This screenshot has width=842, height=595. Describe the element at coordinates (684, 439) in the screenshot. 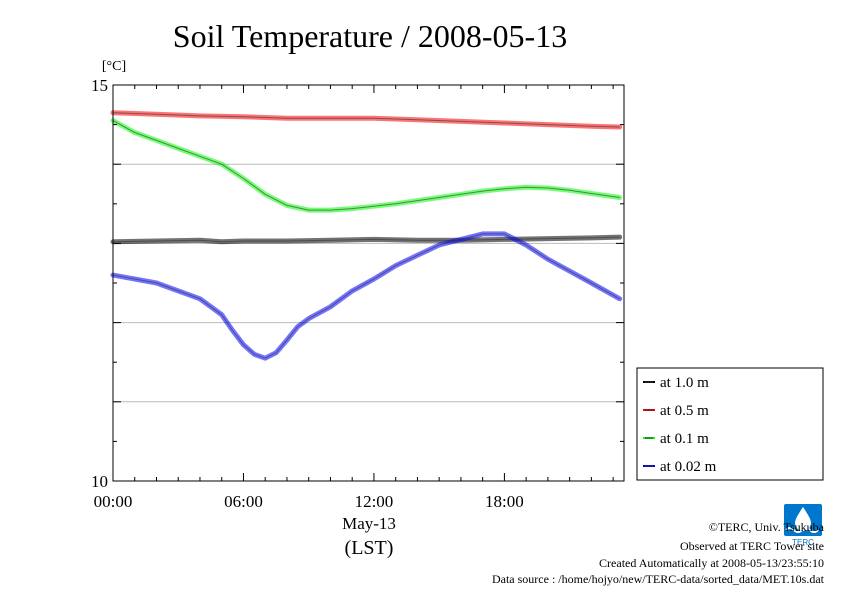

I see `legend-label: at 0.1 m` at that location.